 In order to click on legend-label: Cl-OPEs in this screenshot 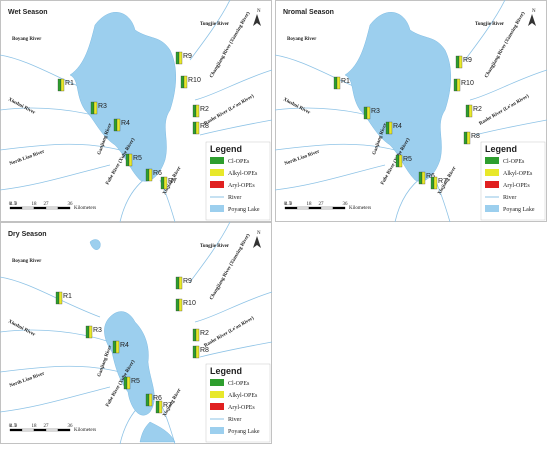, I will do `click(239, 384)`.